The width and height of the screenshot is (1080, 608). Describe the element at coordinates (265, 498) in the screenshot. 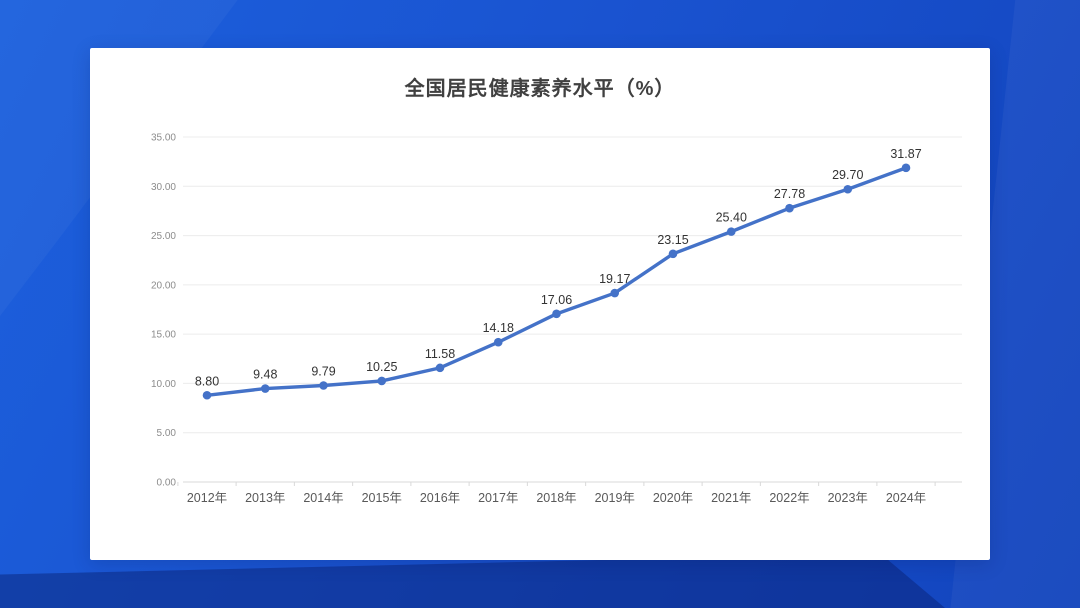

I see `x-axis-tick-label: 2013年` at that location.